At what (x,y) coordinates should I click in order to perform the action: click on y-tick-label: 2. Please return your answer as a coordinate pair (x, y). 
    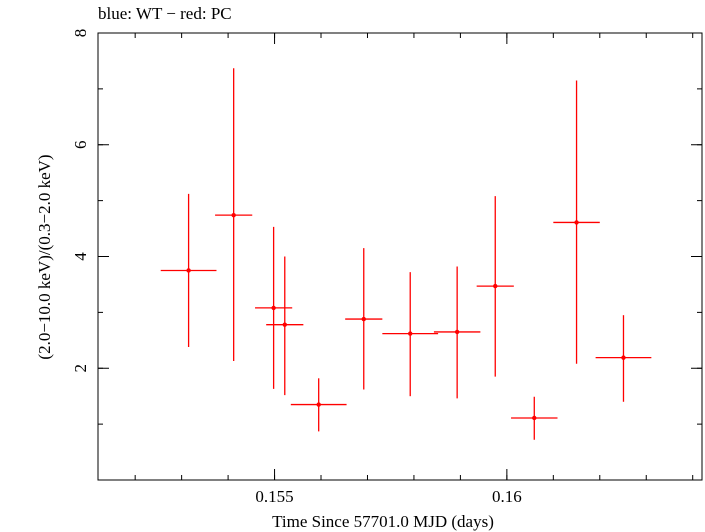
    Looking at the image, I should click on (80, 368).